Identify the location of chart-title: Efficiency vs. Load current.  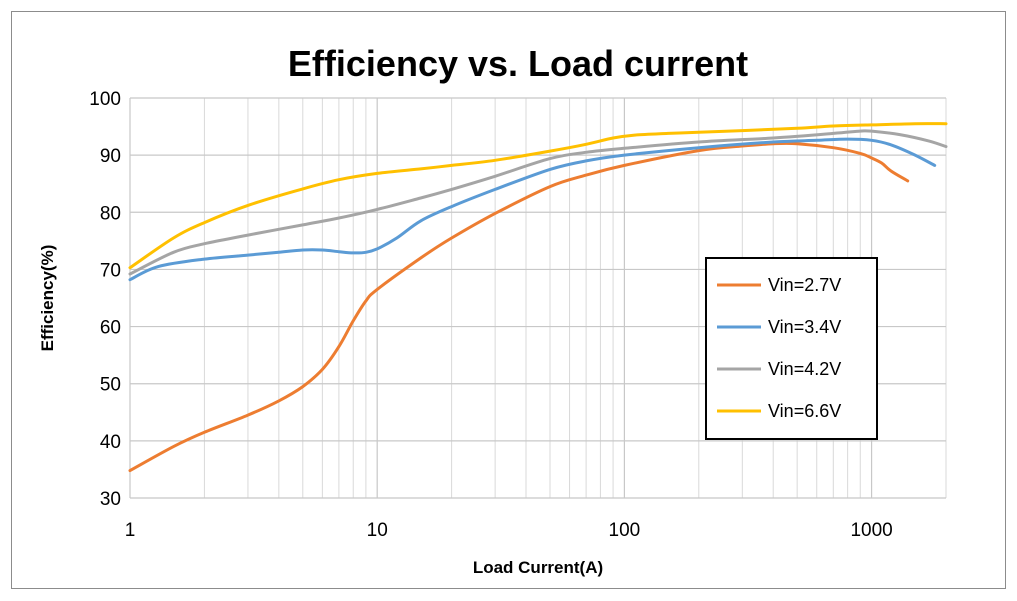
(518, 63).